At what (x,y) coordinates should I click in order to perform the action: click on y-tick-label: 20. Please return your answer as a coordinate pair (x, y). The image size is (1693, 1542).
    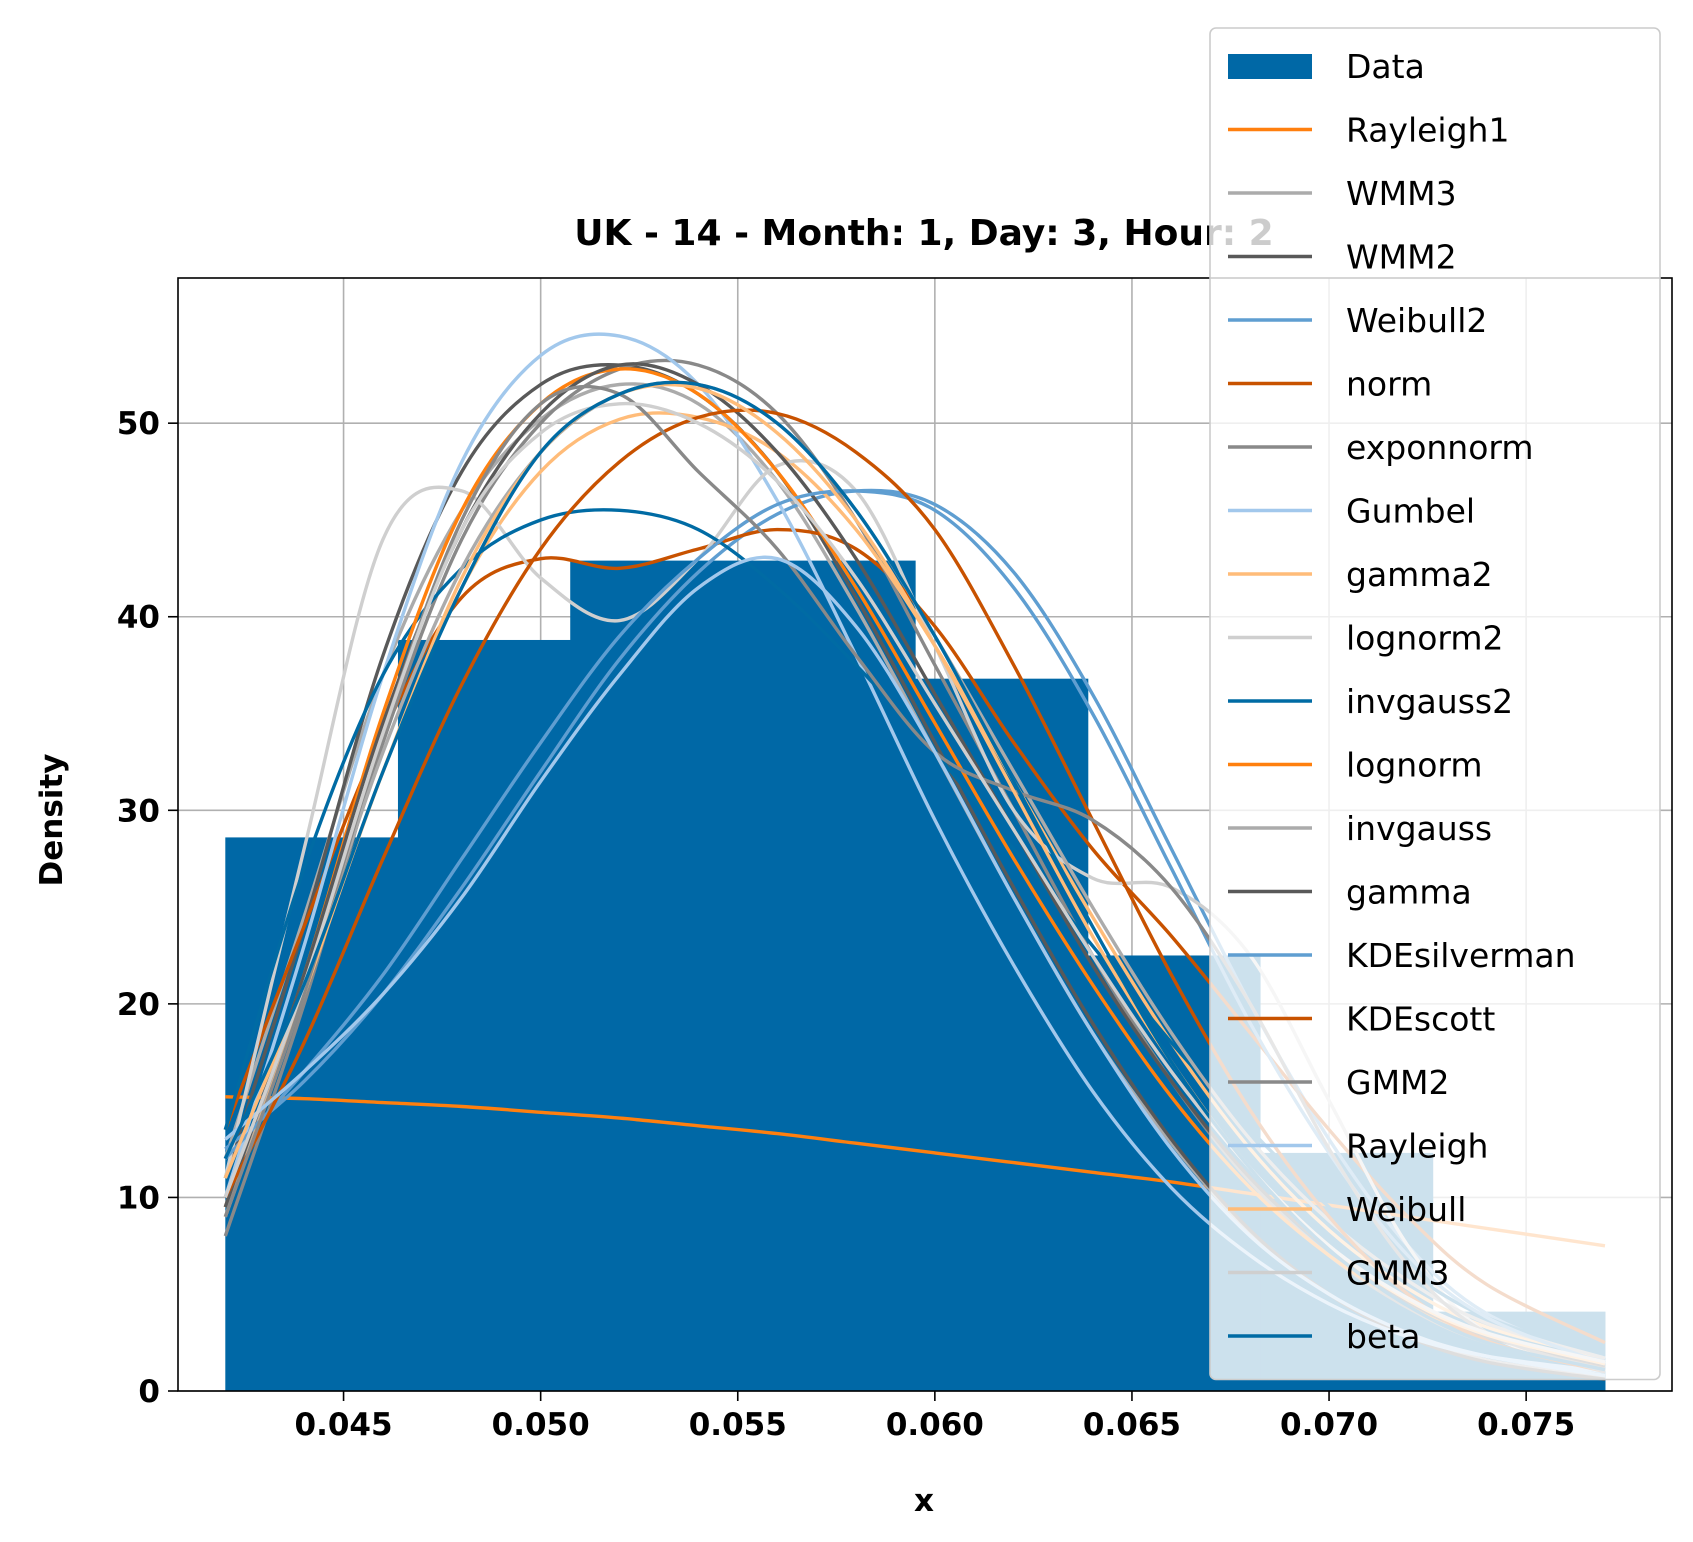
    Looking at the image, I should click on (138, 1005).